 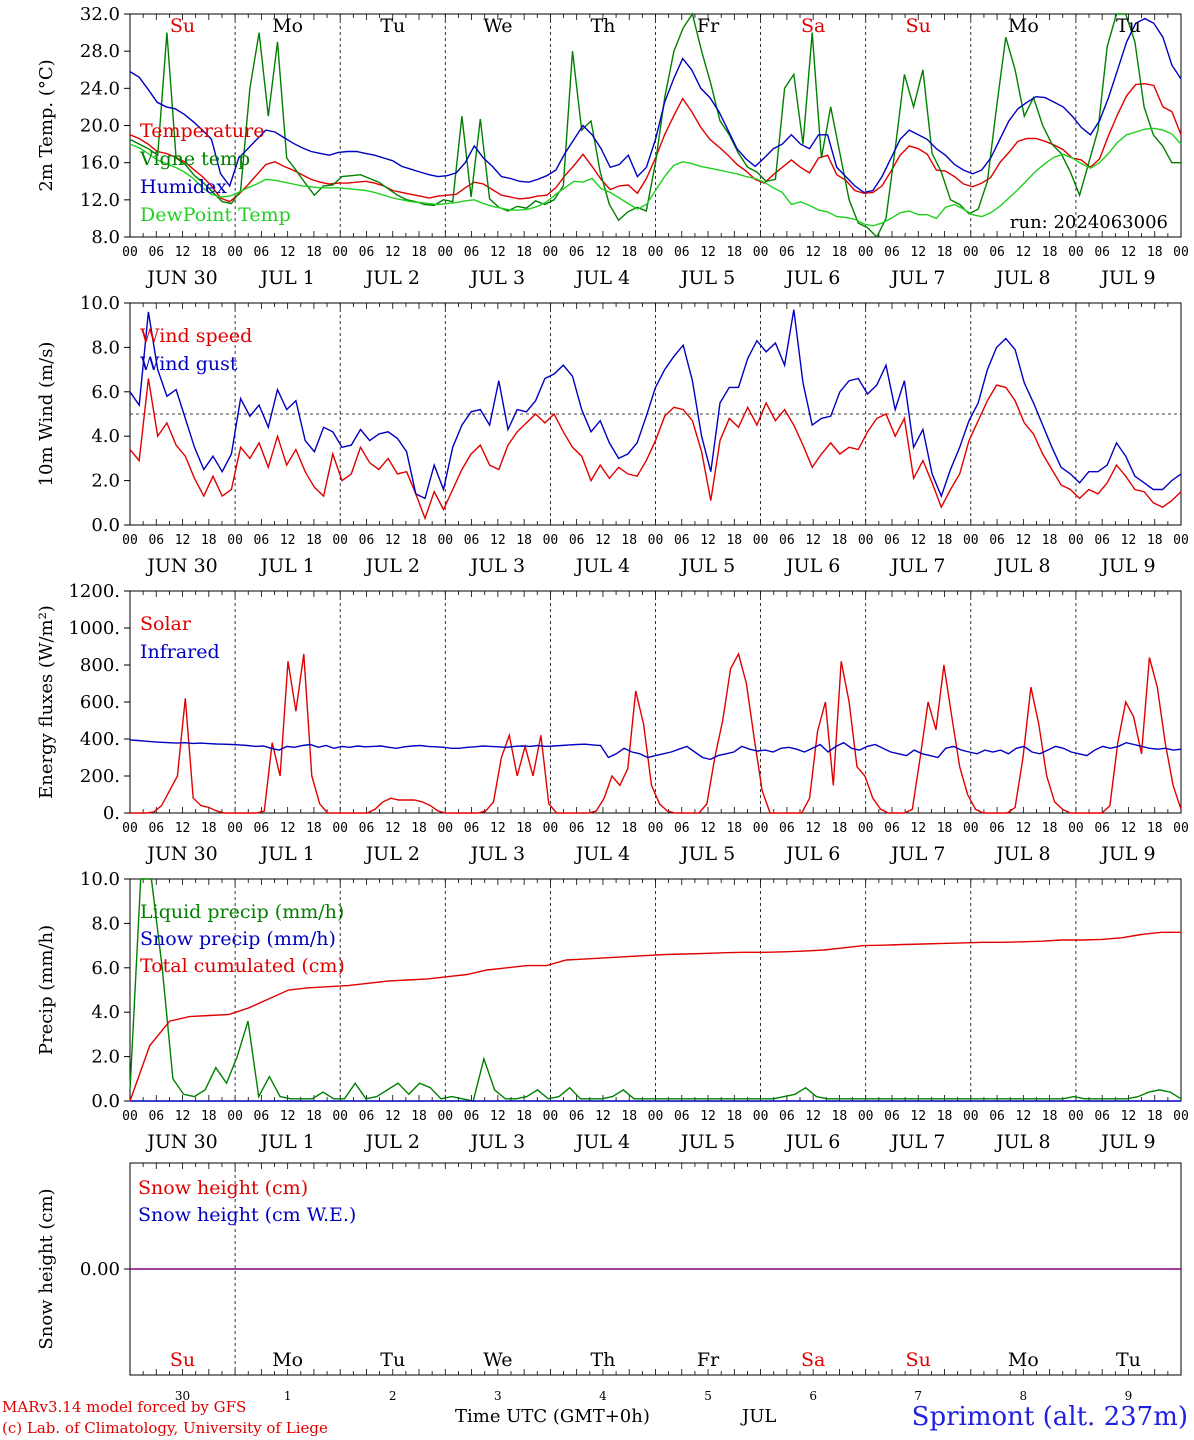 I want to click on date-label: JUL 3, so click(x=497, y=278).